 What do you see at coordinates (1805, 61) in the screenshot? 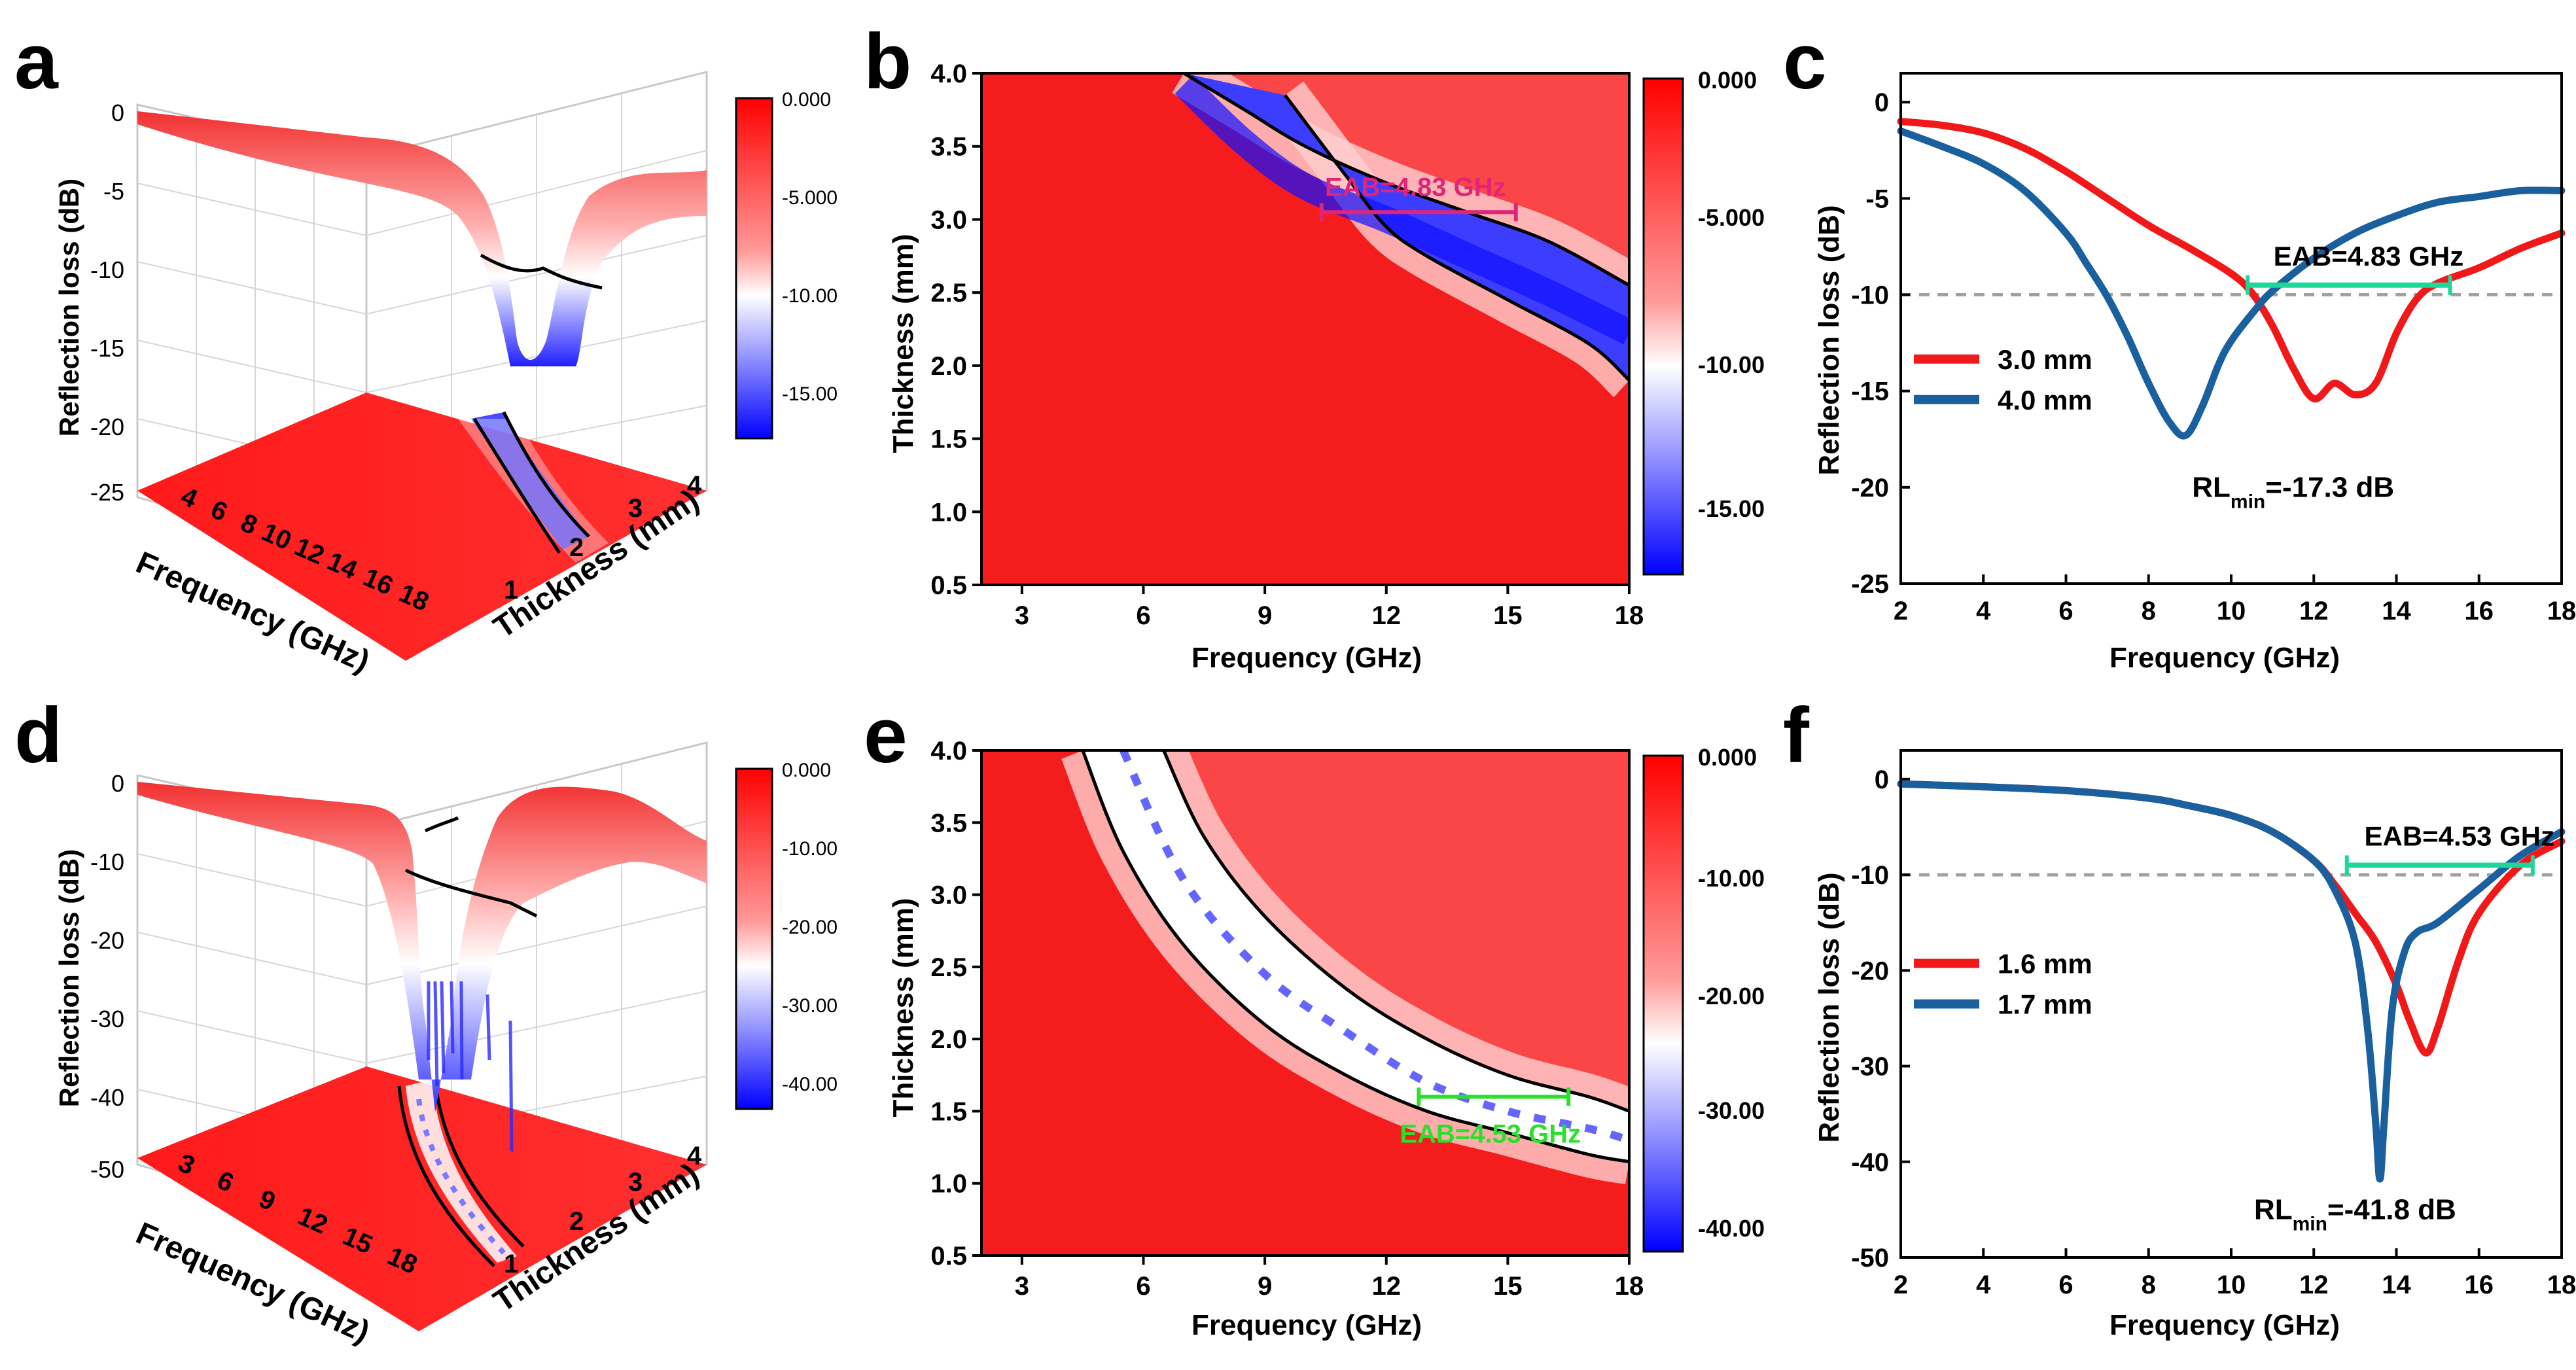
I see `panel-letter-c: c` at bounding box center [1805, 61].